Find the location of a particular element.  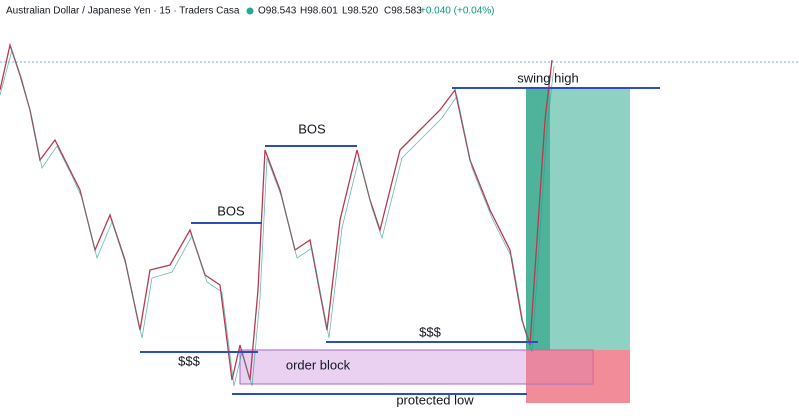

price-change: +0.040 (+0.04%) is located at coordinates (457, 11).